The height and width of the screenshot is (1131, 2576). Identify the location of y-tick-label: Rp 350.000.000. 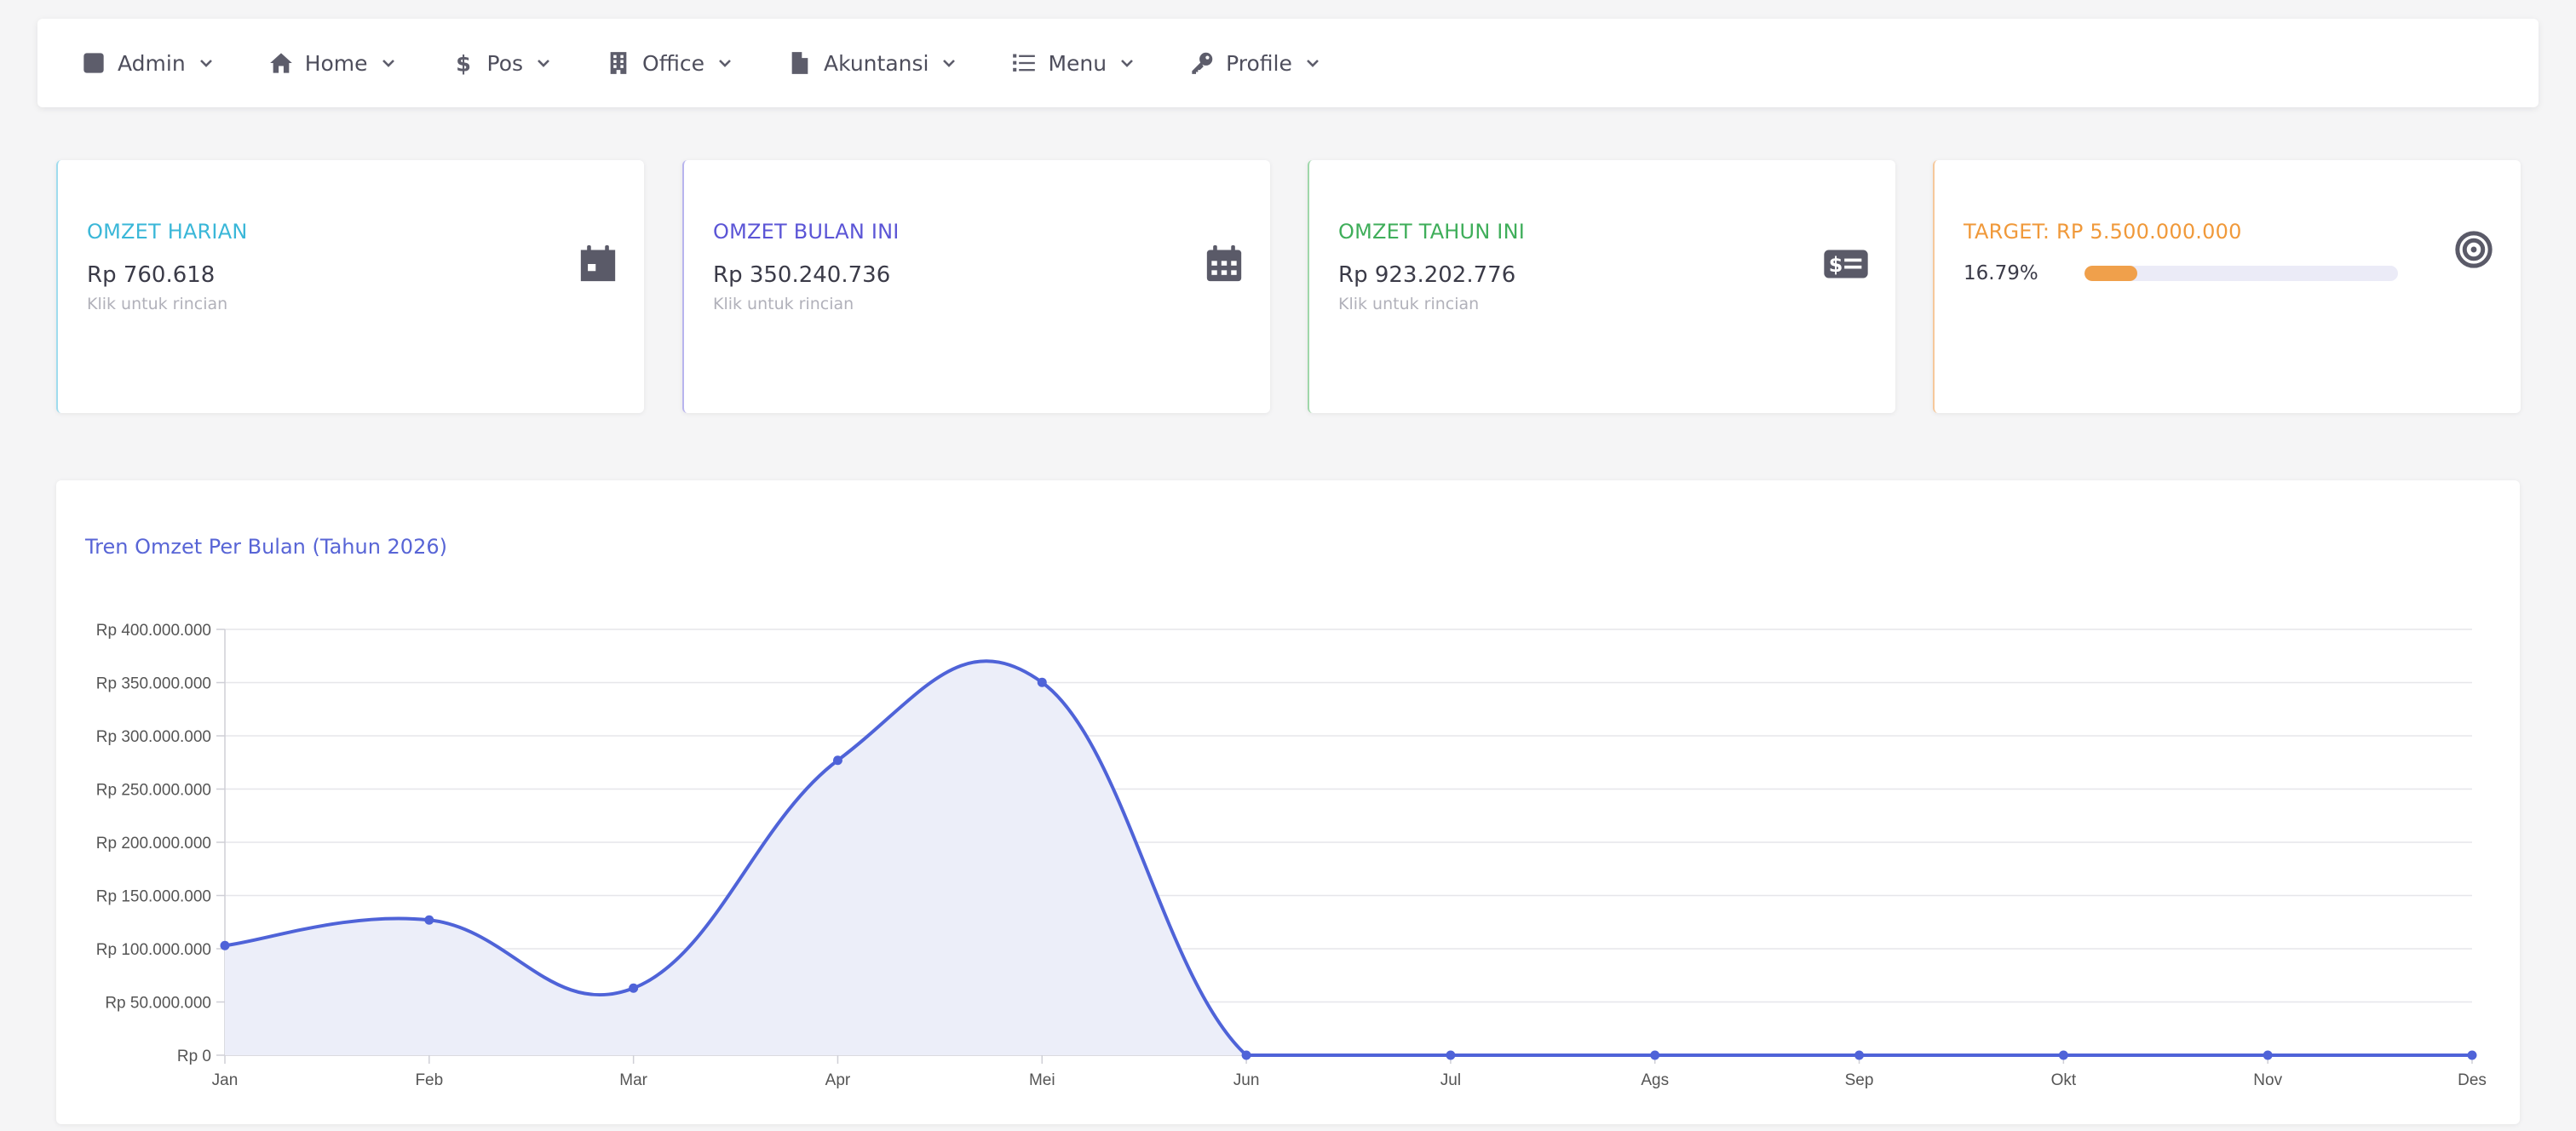
(154, 684).